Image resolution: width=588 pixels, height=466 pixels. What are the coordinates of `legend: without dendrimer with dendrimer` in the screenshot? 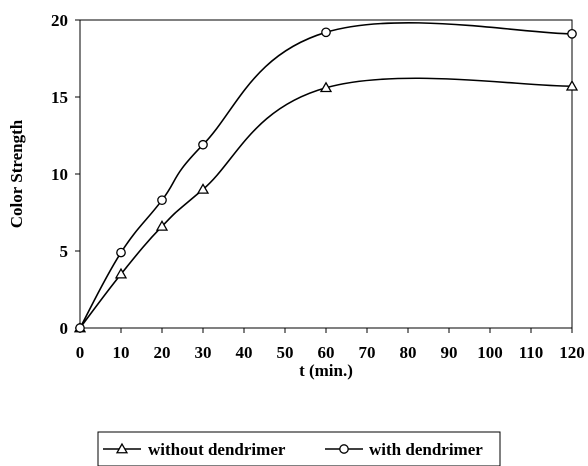 It's located at (299, 448).